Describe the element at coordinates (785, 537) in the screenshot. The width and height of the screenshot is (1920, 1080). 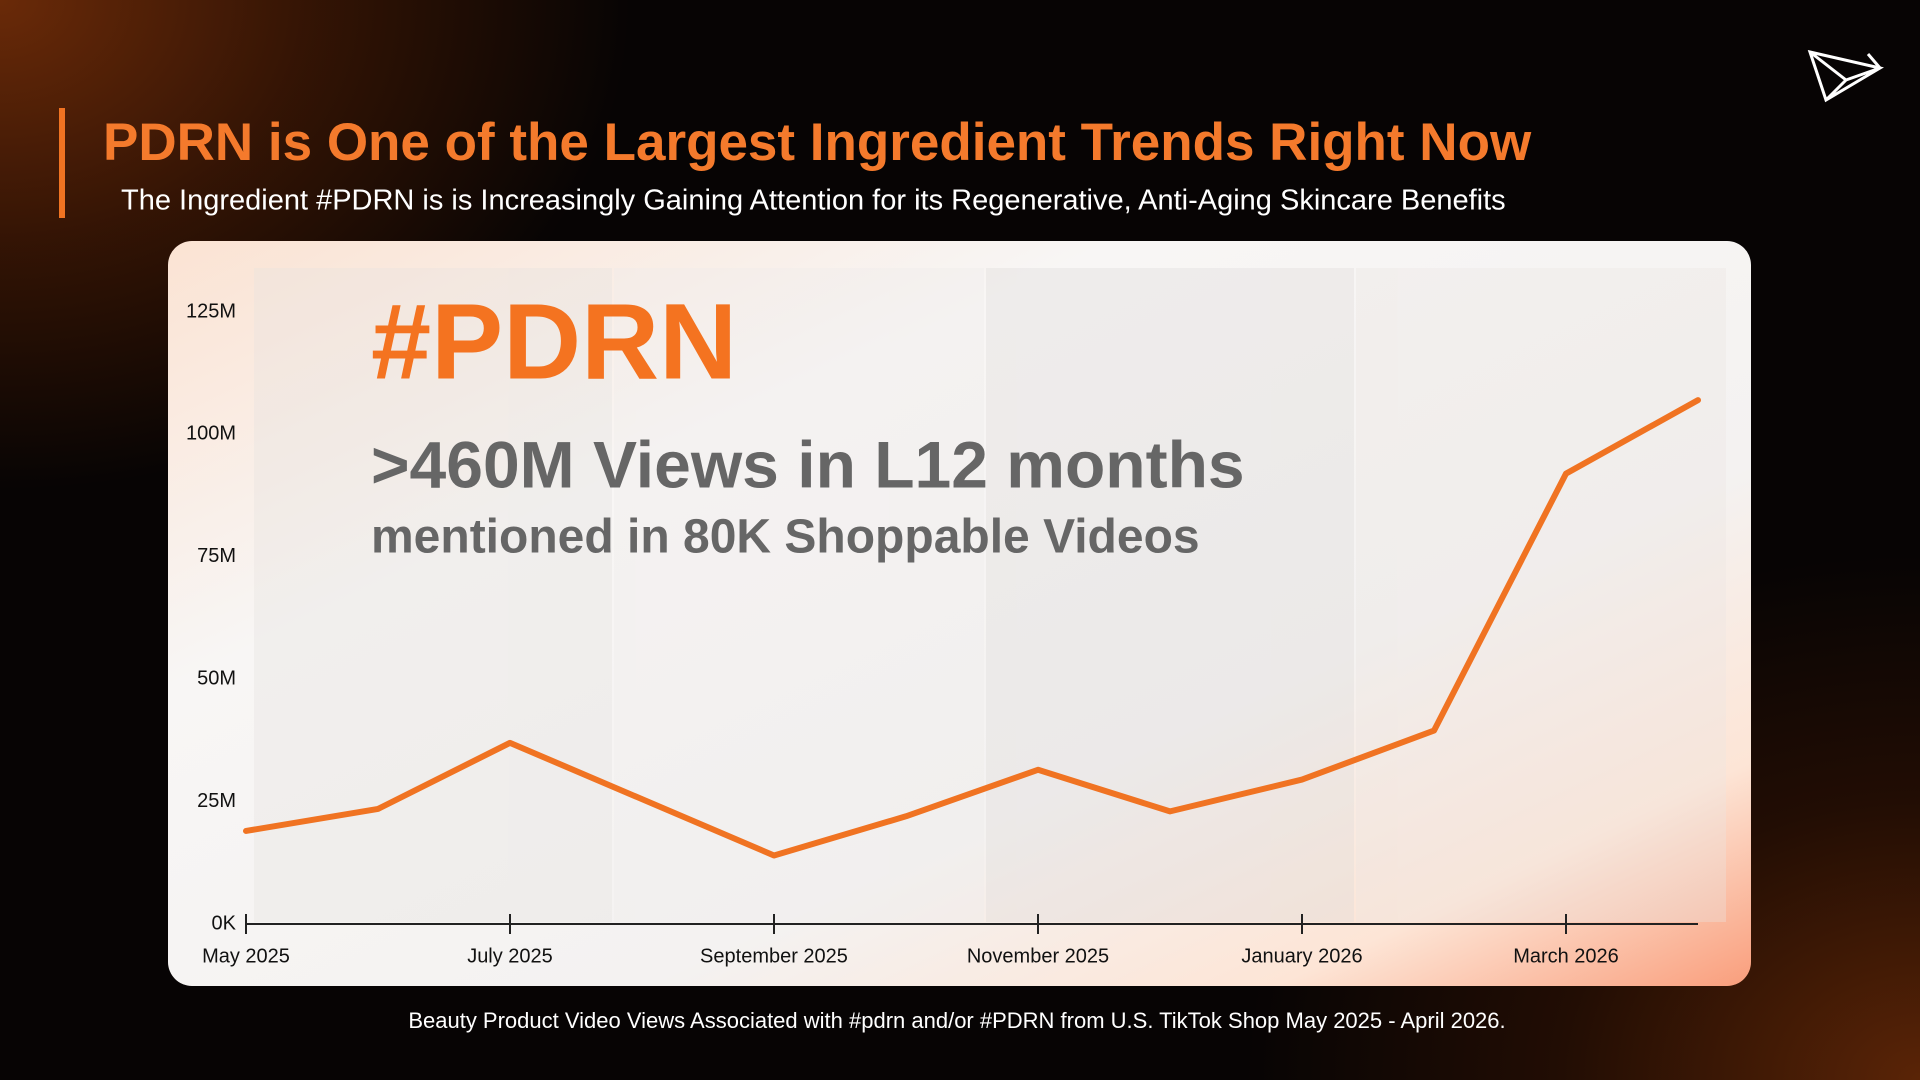
I see `substat: mentioned in 80K Shoppable Videos` at that location.